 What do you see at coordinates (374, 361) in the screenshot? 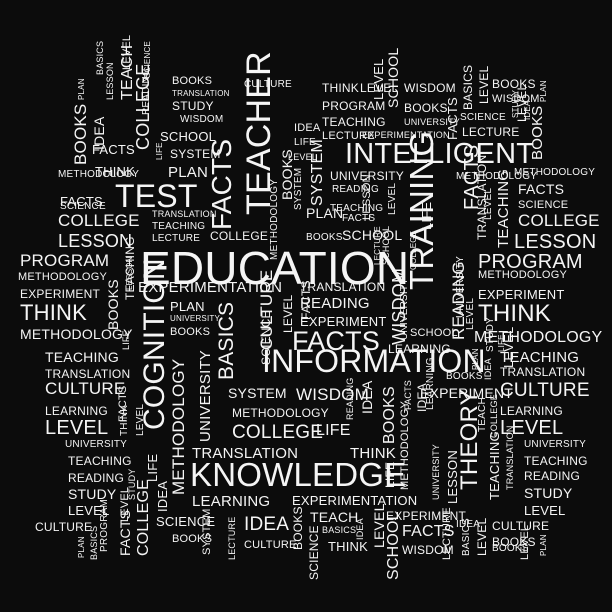
I see `word-information: INFORMATION` at bounding box center [374, 361].